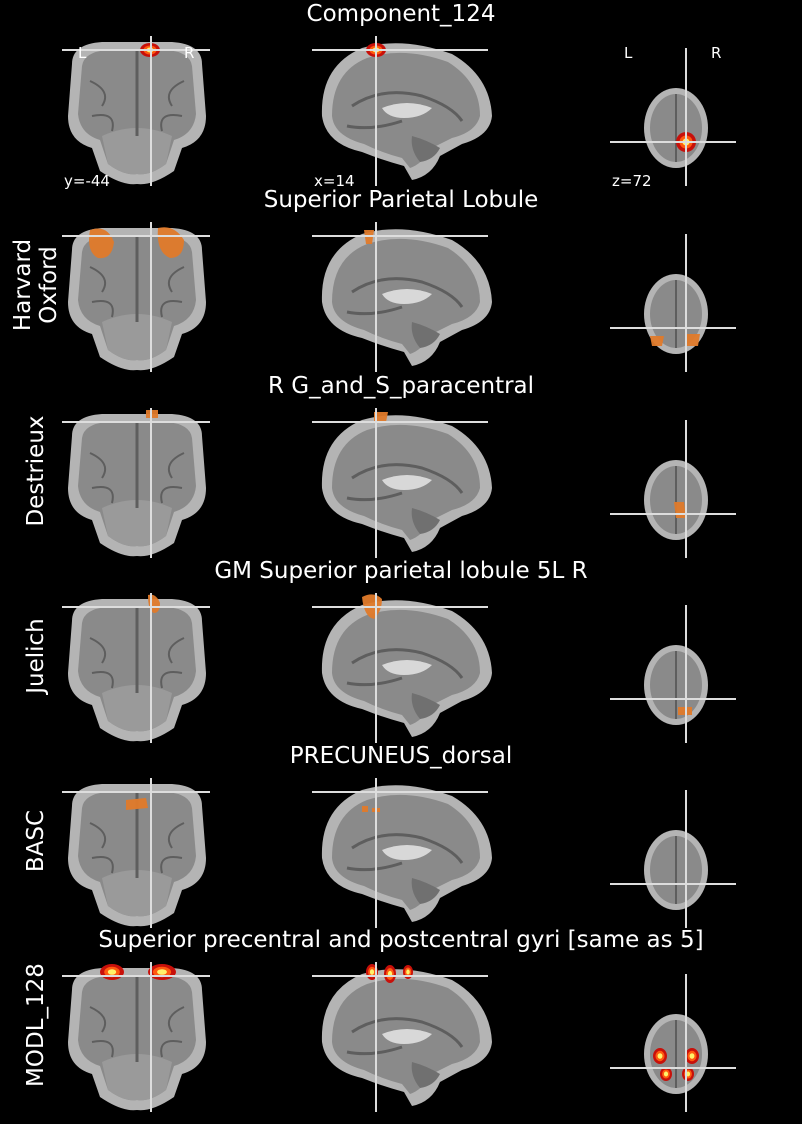 This screenshot has height=1124, width=802. I want to click on atlas-name: Harvard Oxford, so click(36, 284).